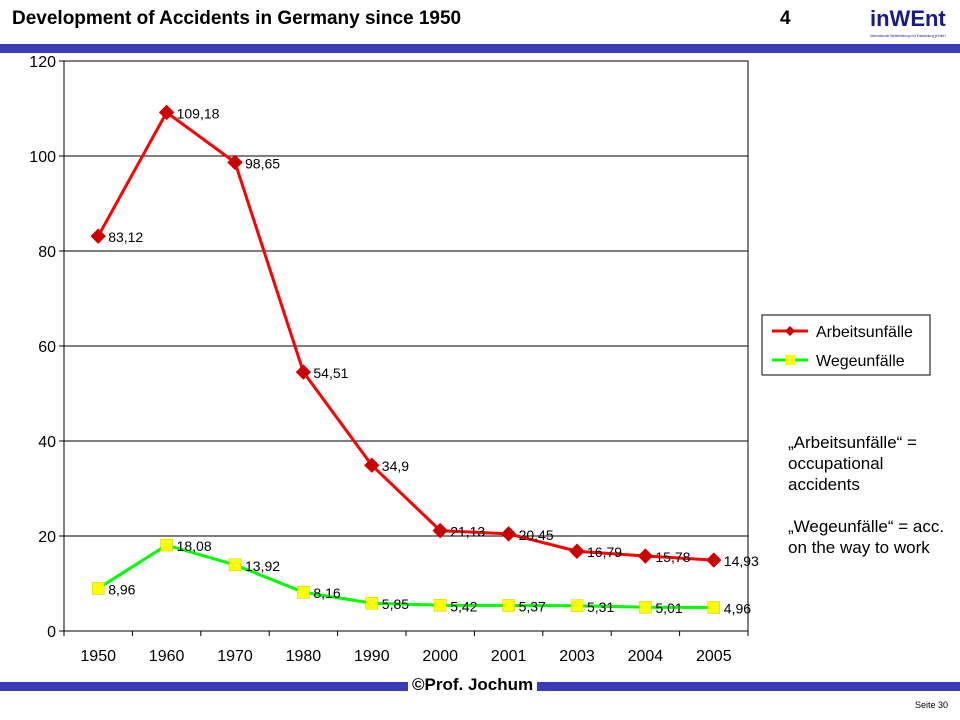  Describe the element at coordinates (194, 546) in the screenshot. I see `data-label: 18,08` at that location.